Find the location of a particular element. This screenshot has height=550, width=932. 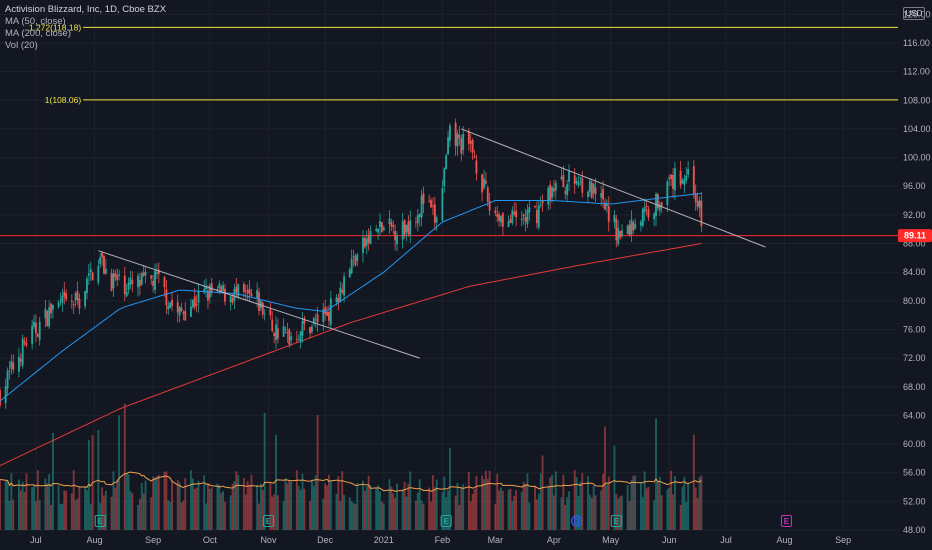

volume-legend: Vol (20) is located at coordinates (21, 45).